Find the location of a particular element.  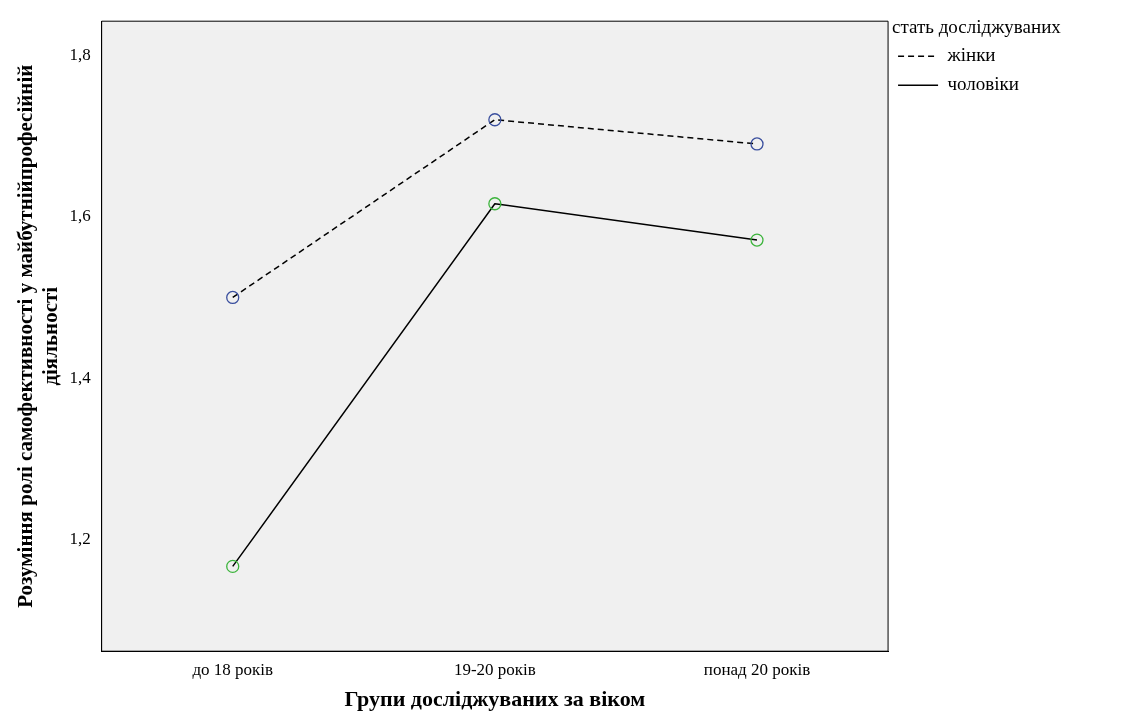

legend-label: жінки is located at coordinates (971, 55).